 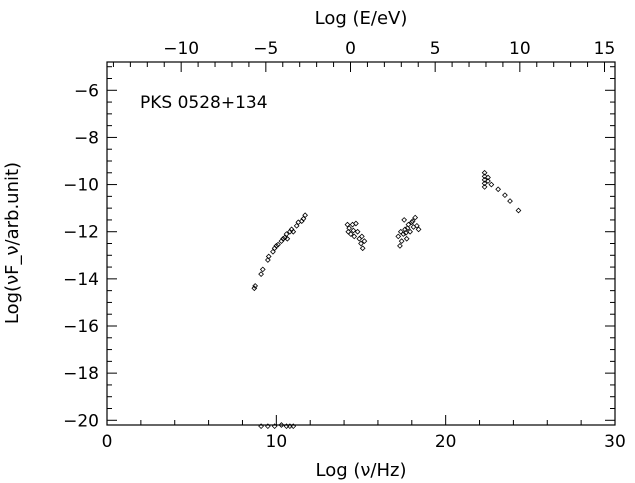 I want to click on y-tick-label: −14, so click(x=81, y=280).